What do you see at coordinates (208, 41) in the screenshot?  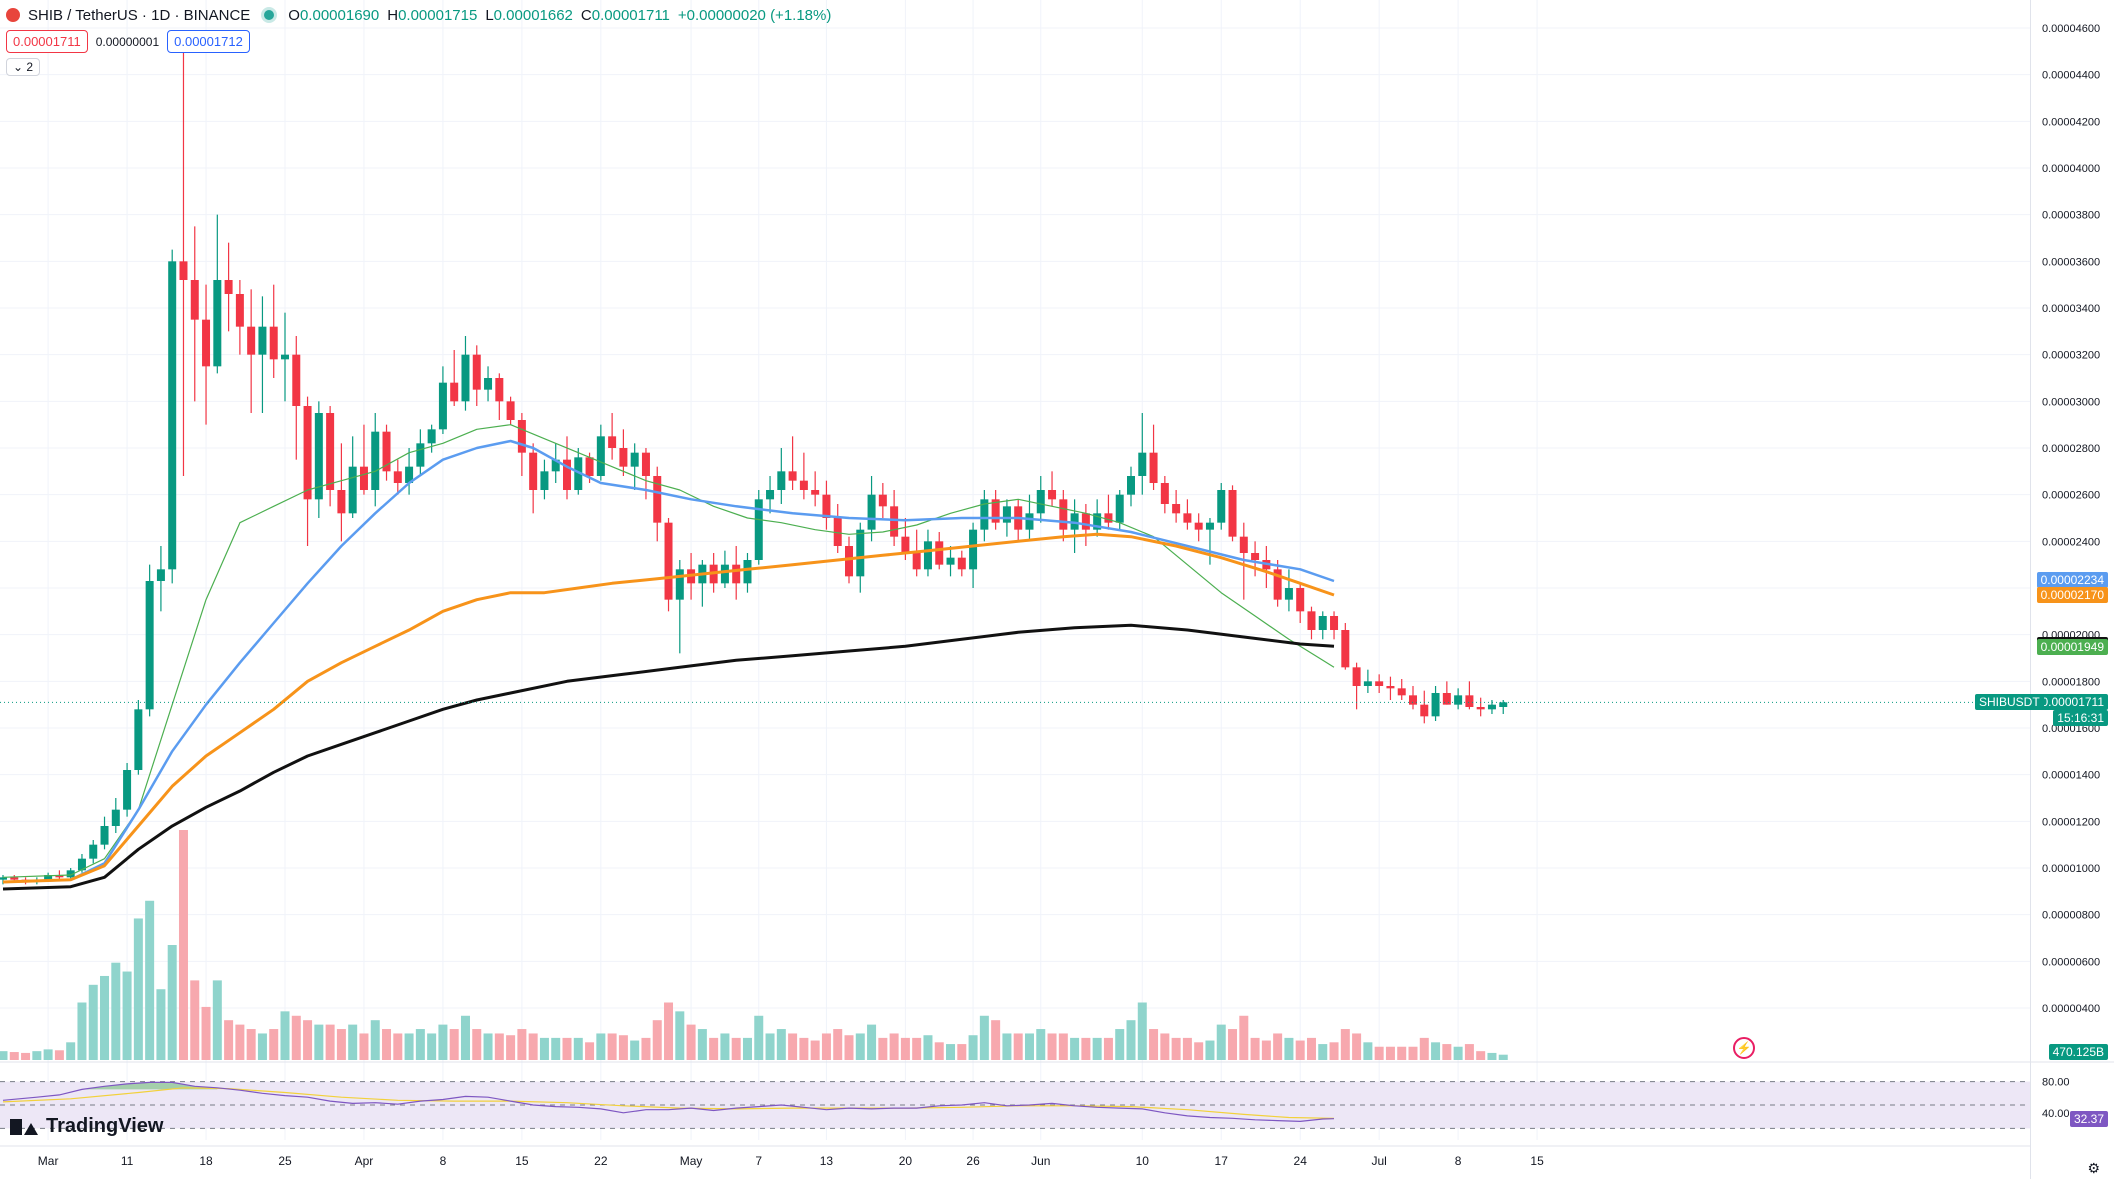 I see `buy-button: 0.00001712` at bounding box center [208, 41].